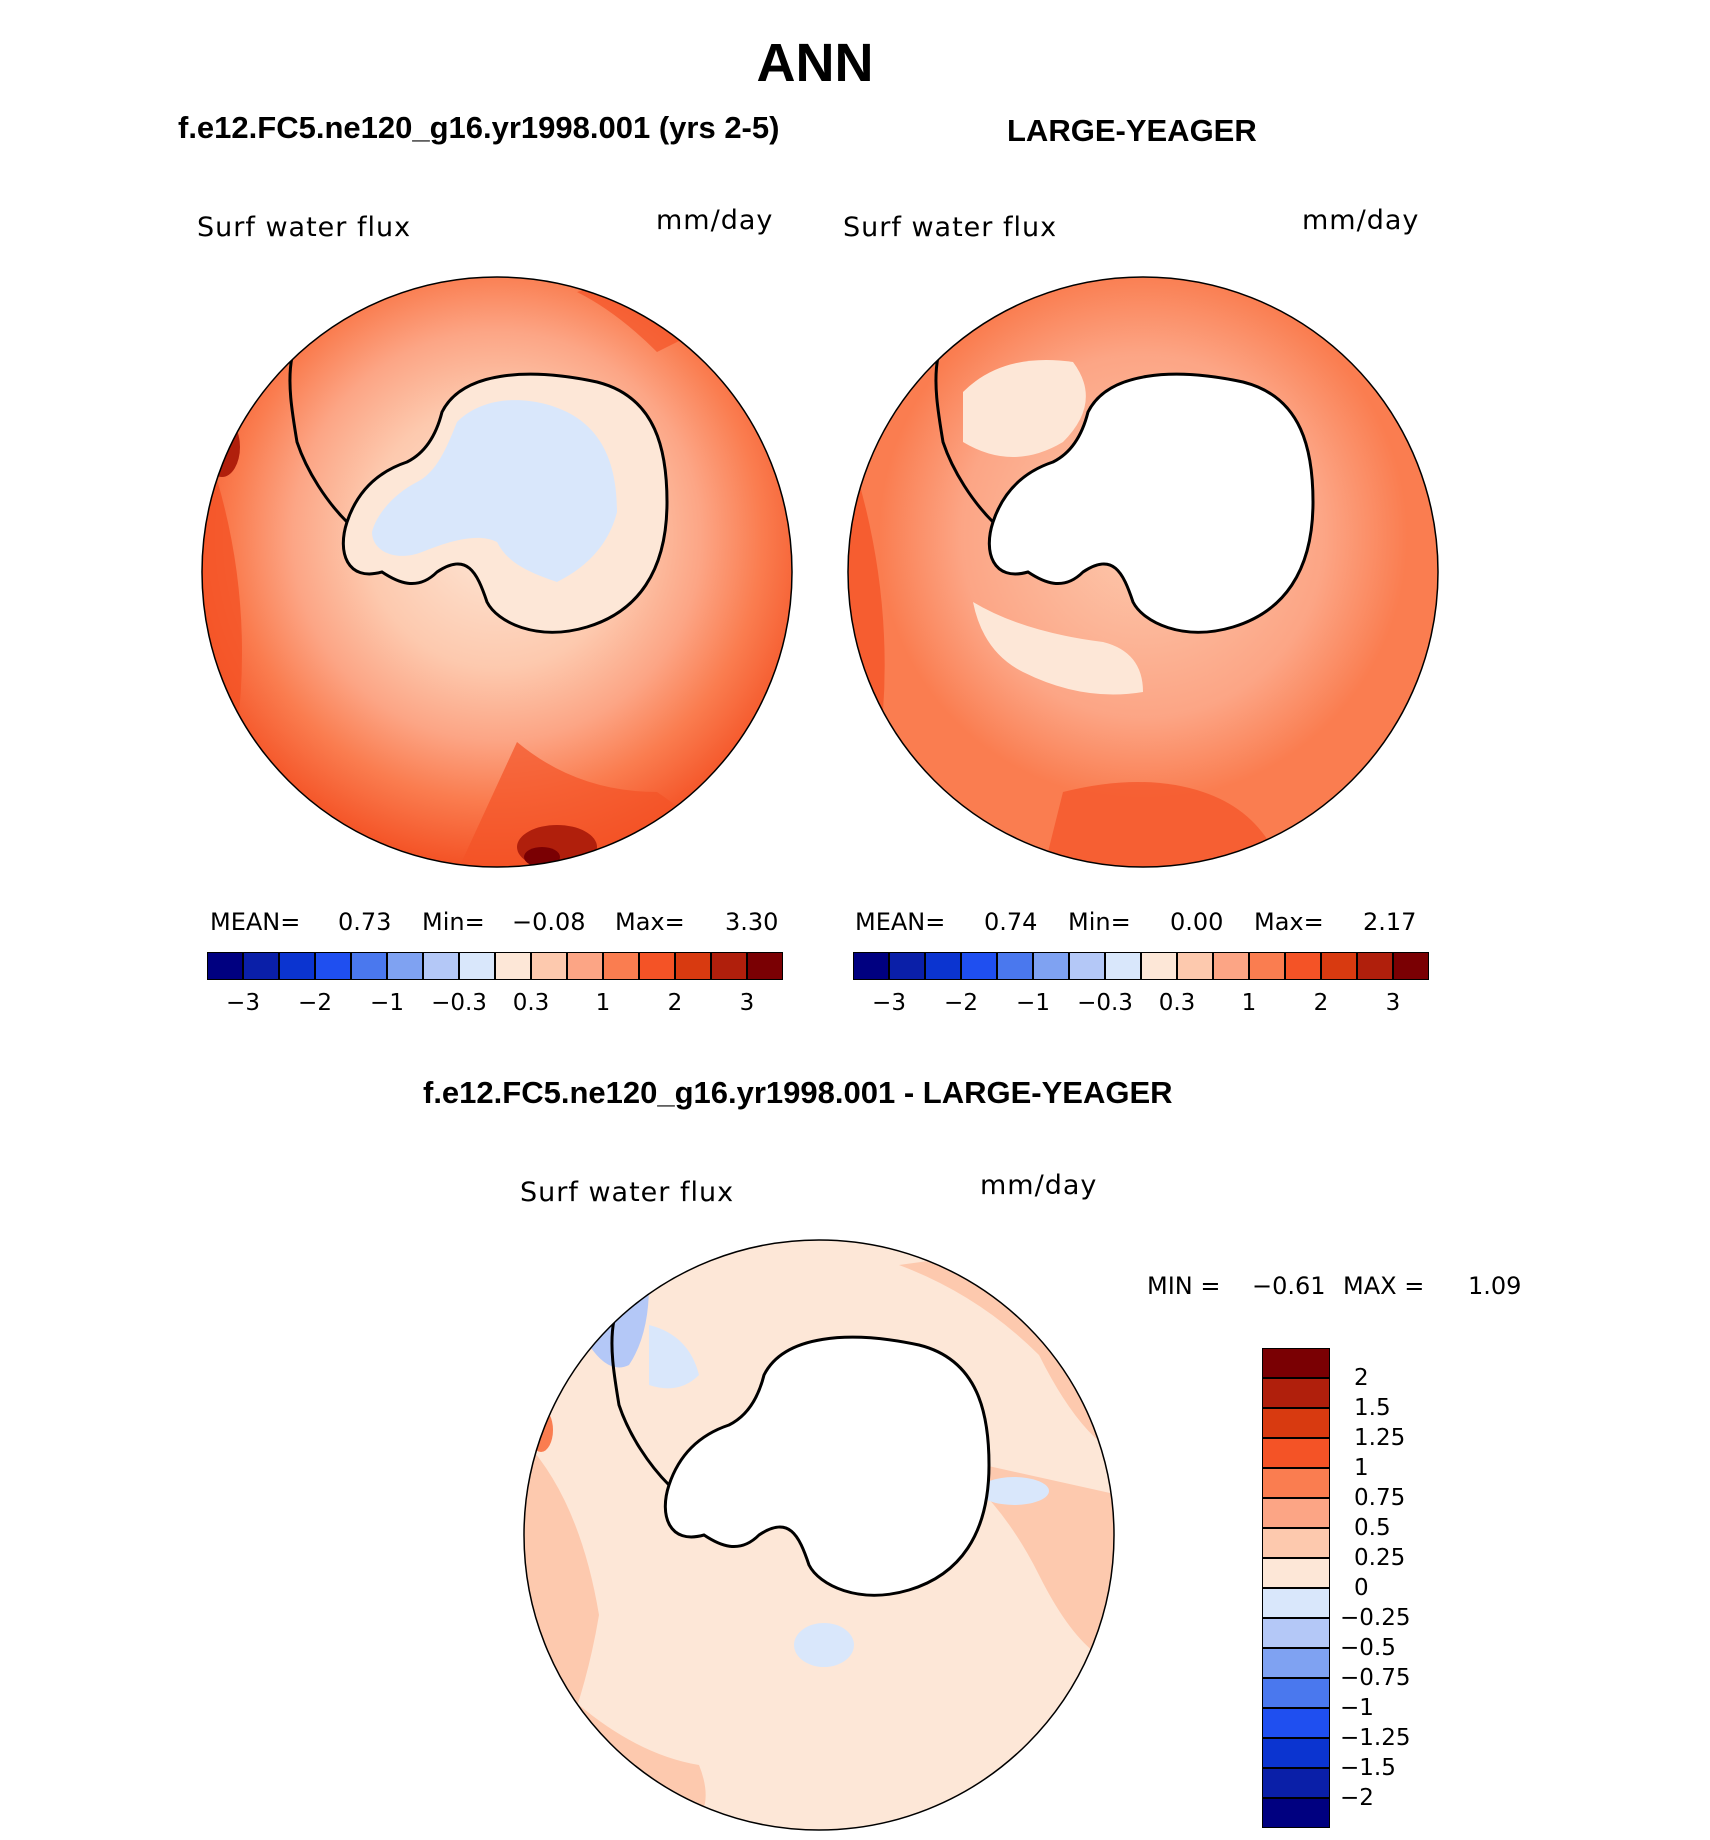  I want to click on colorbar-tick-label: −0.3, so click(459, 1003).